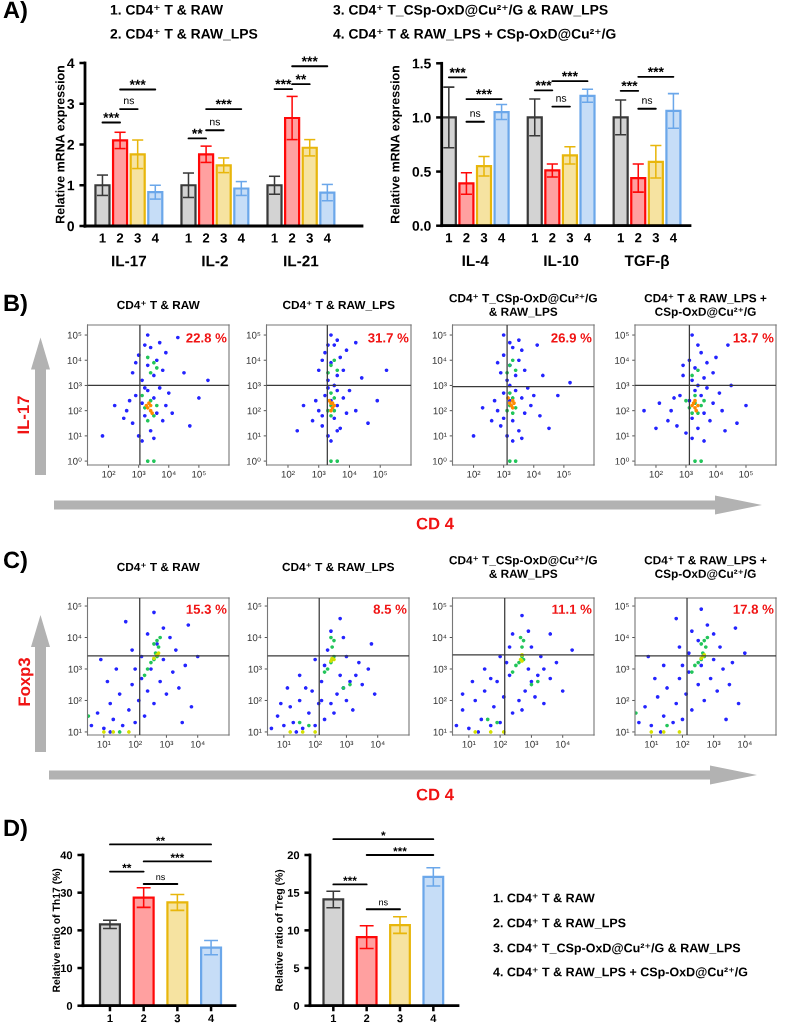  Describe the element at coordinates (535, 238) in the screenshot. I see `text: 1` at that location.